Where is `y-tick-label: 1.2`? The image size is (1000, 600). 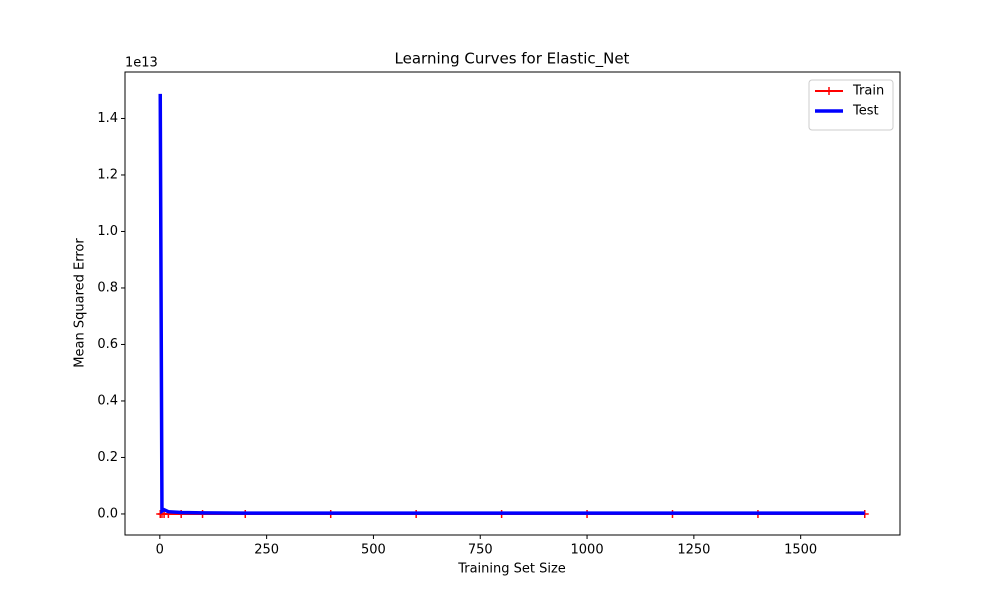
y-tick-label: 1.2 is located at coordinates (107, 174).